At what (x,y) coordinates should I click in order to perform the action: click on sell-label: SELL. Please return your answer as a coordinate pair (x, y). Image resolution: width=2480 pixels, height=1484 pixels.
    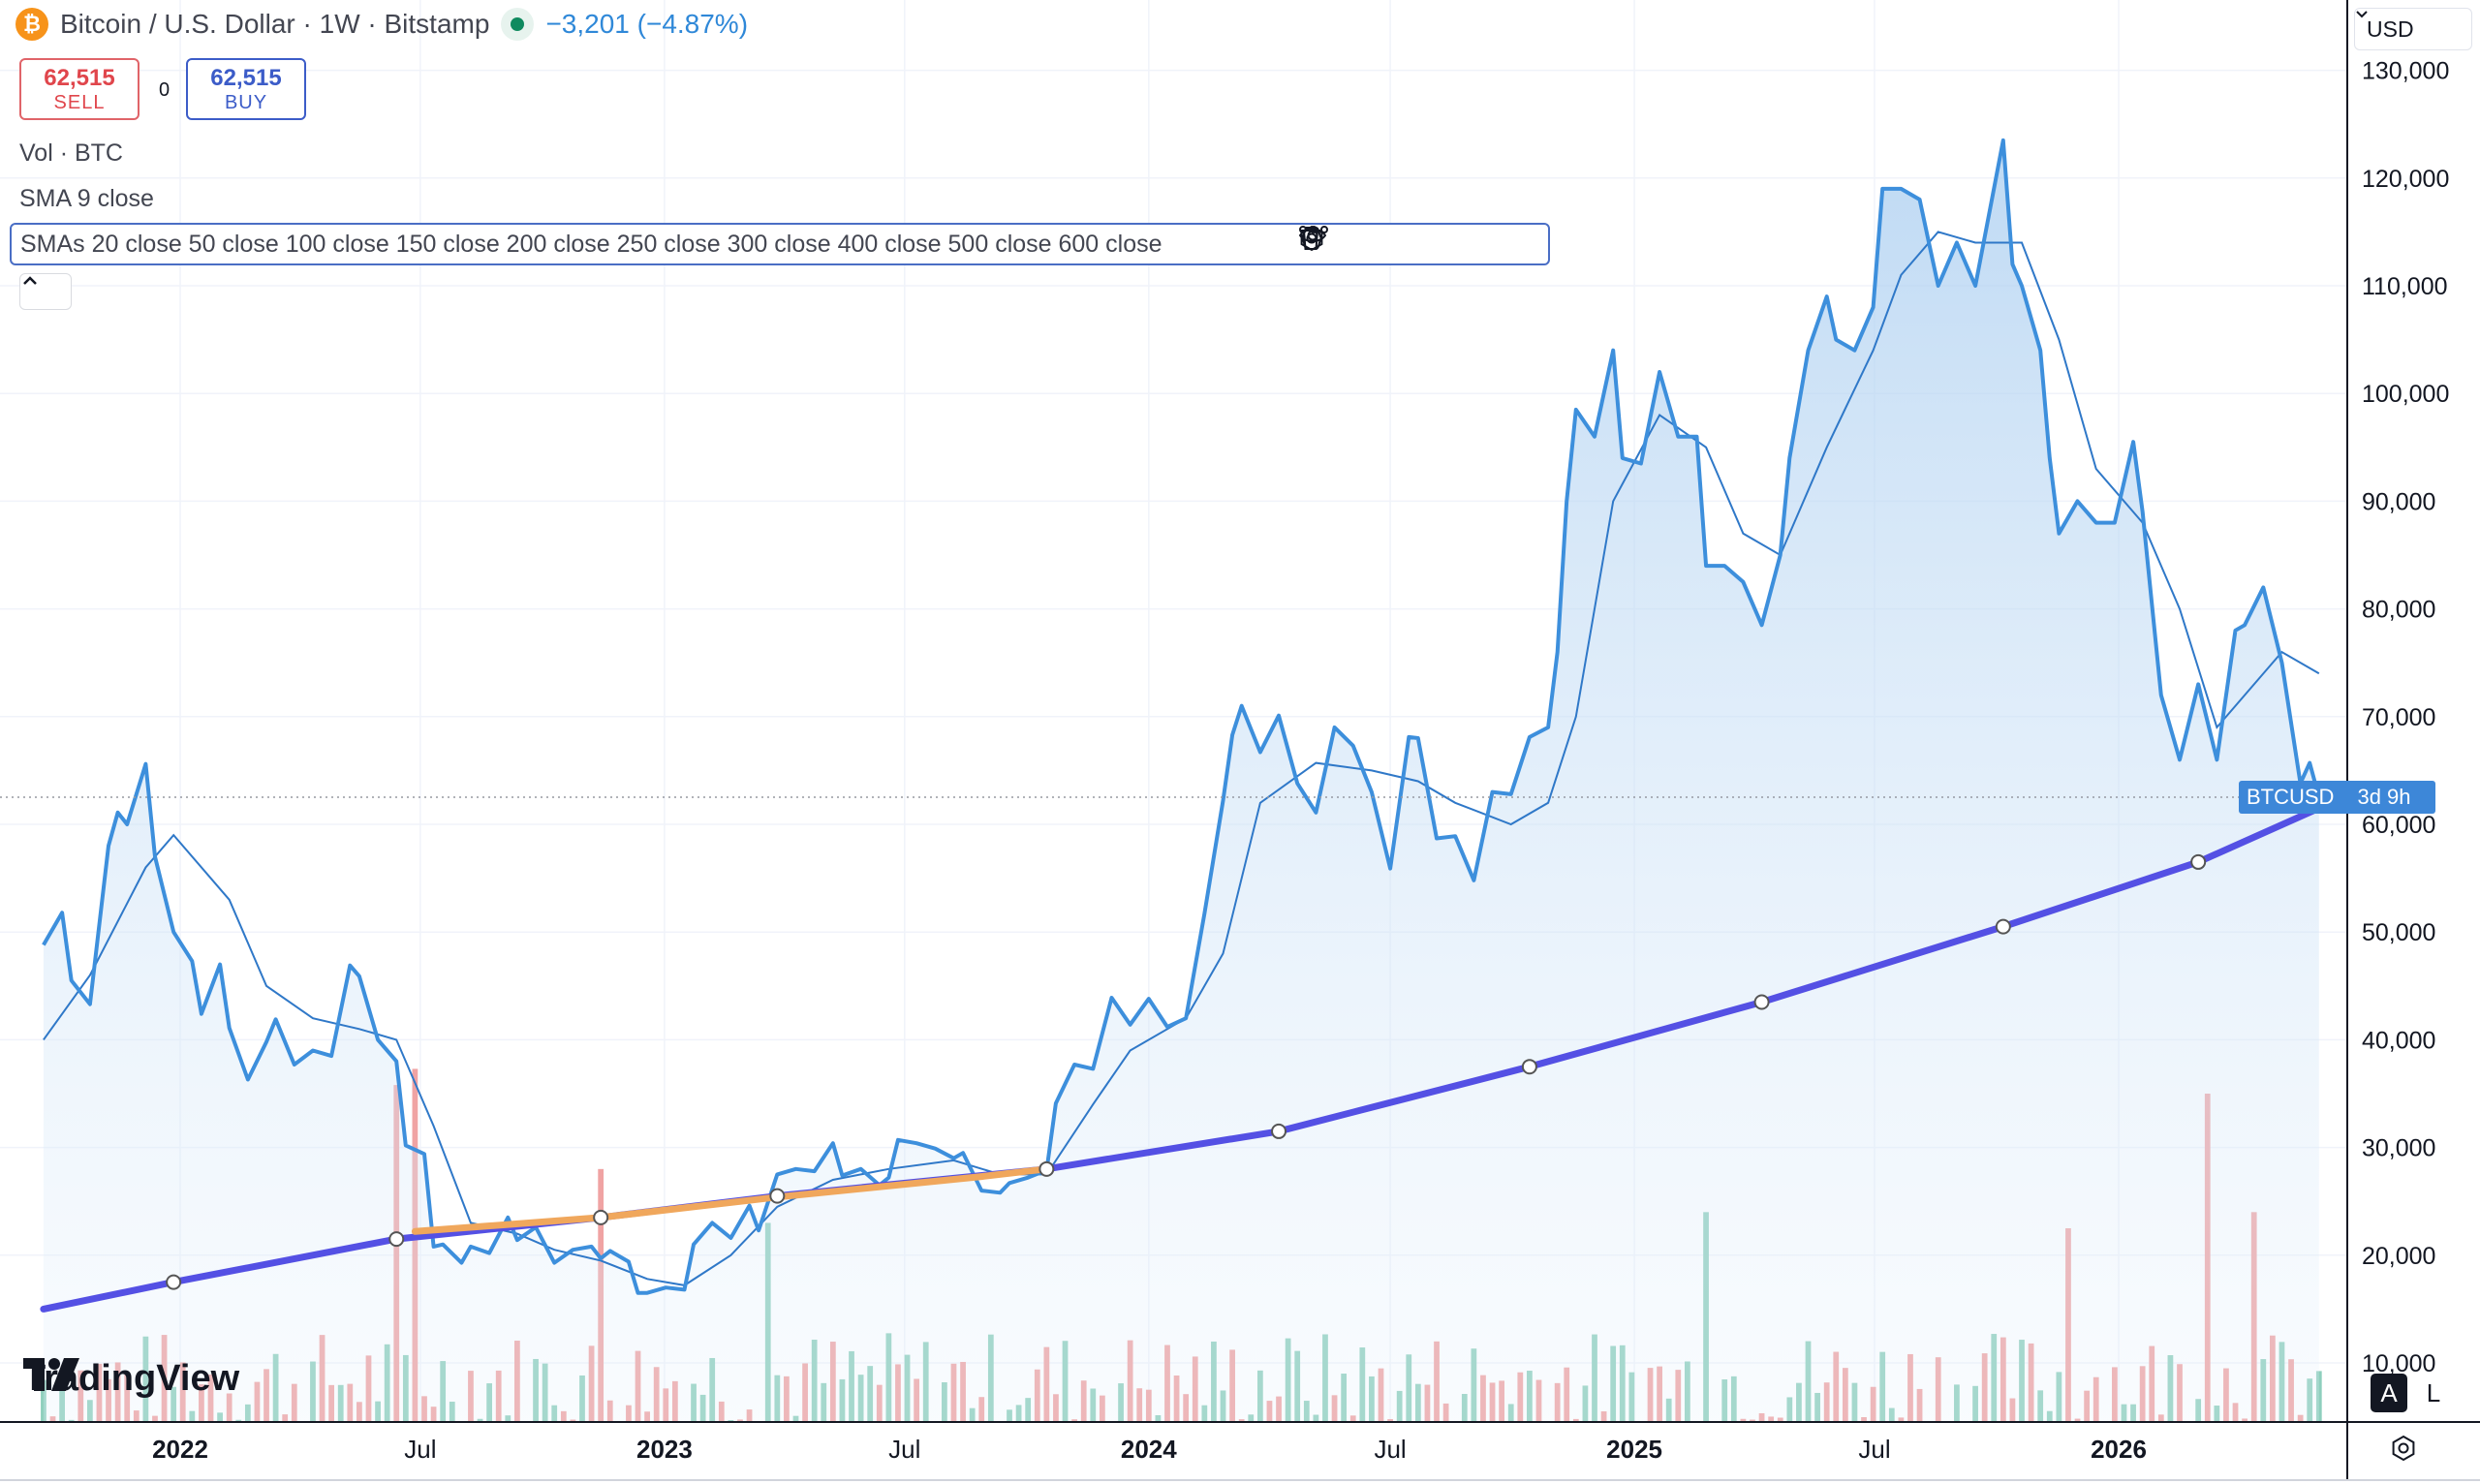
    Looking at the image, I should click on (79, 102).